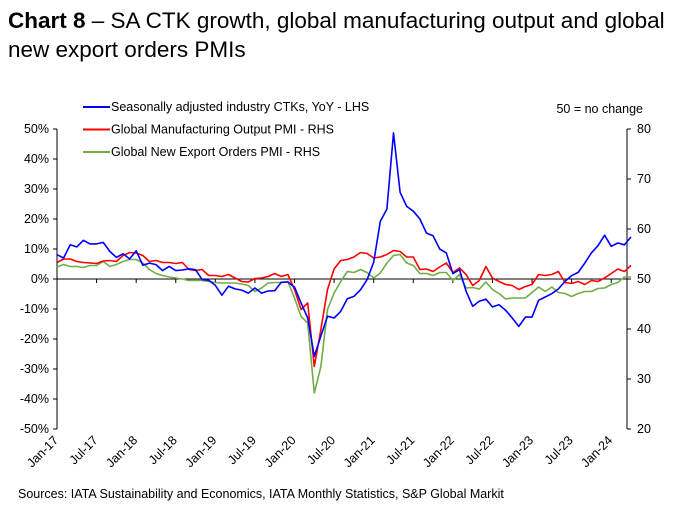 This screenshot has height=508, width=676. What do you see at coordinates (40, 279) in the screenshot?
I see `left-tick-label: 0%` at bounding box center [40, 279].